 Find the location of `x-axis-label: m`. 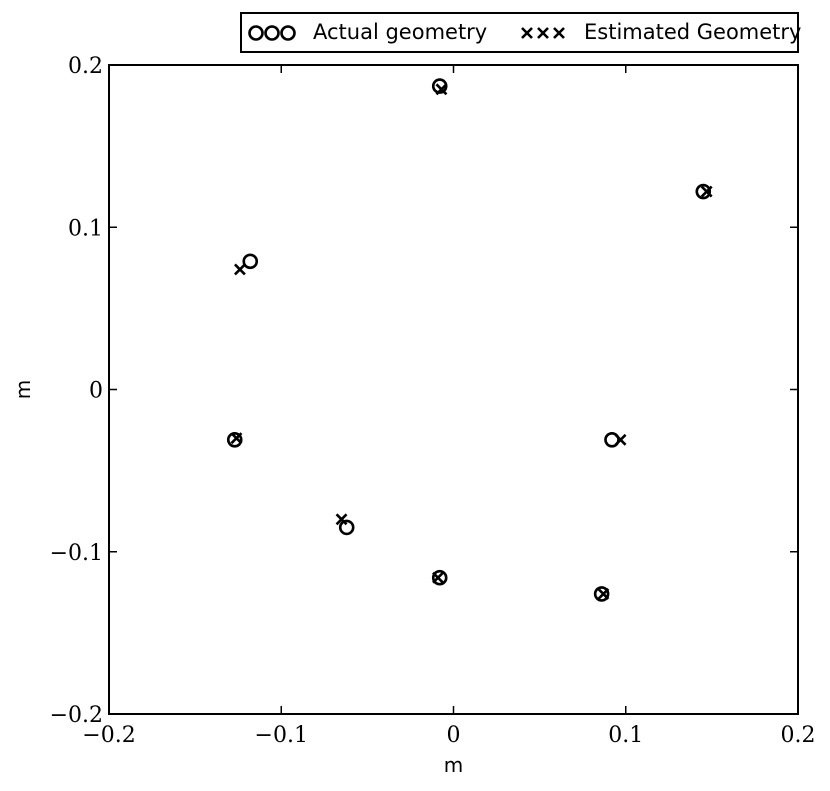

x-axis-label: m is located at coordinates (453, 765).